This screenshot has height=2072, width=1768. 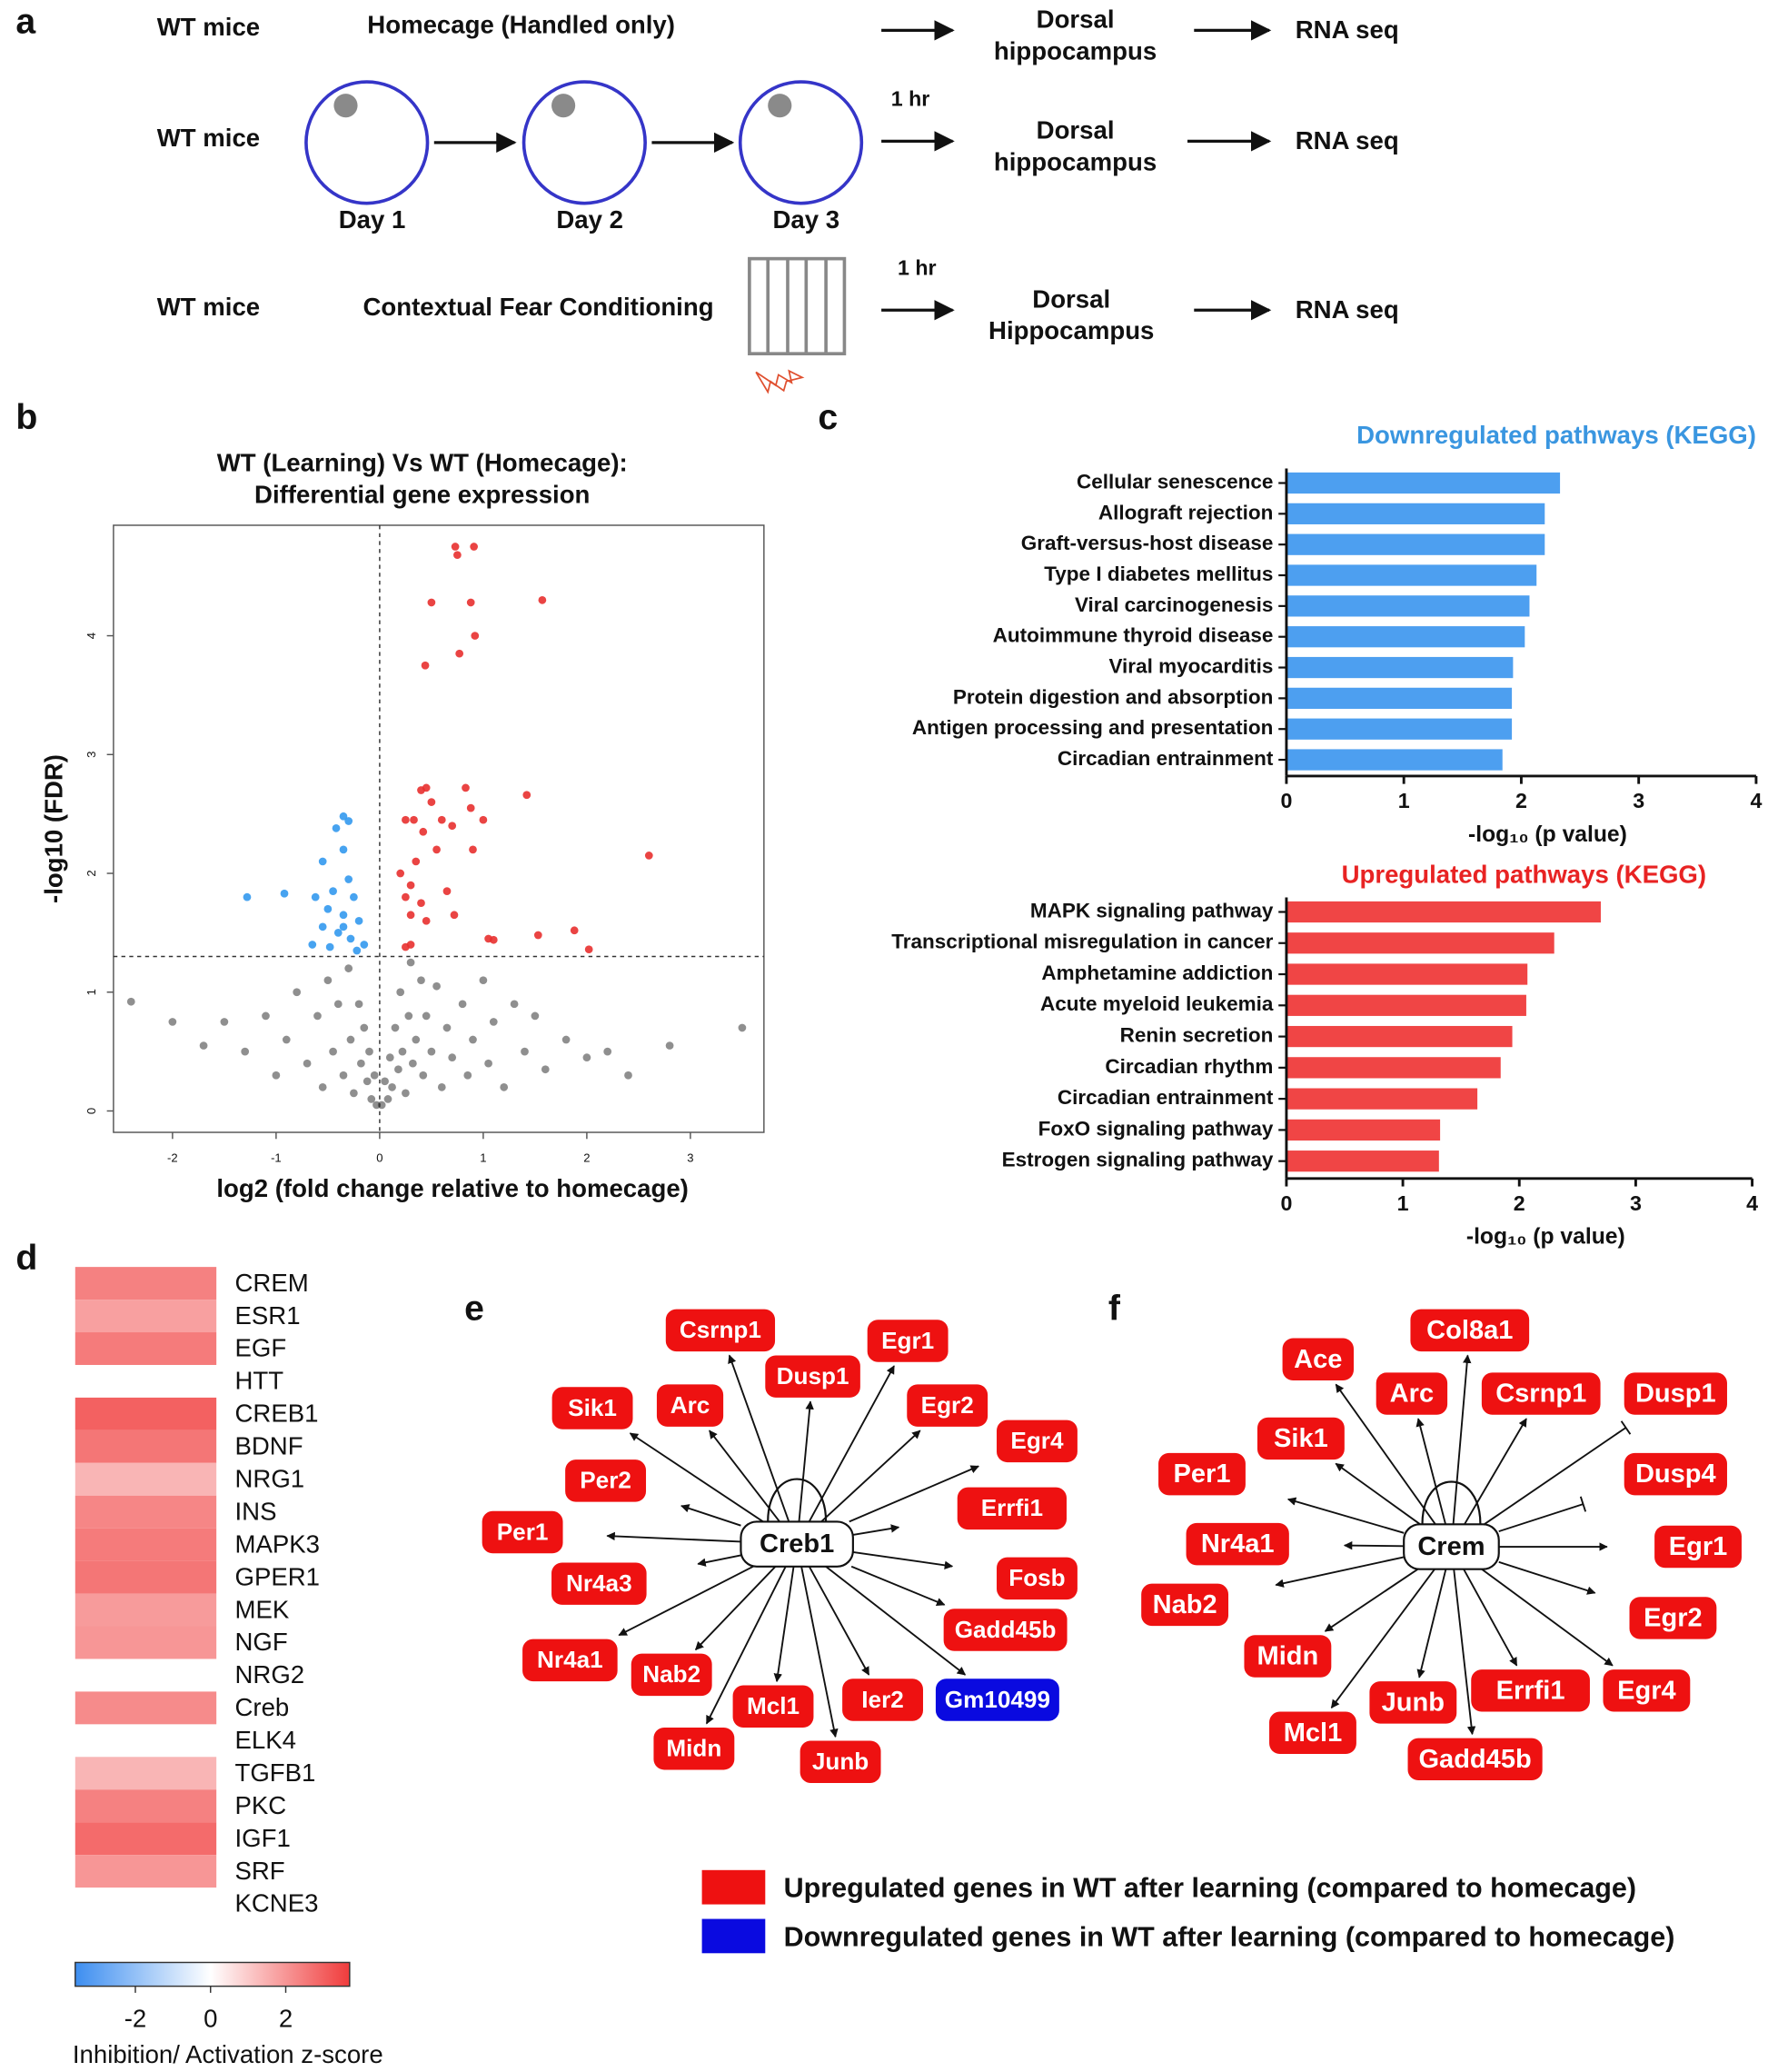 I want to click on panel-letter: c, so click(x=828, y=417).